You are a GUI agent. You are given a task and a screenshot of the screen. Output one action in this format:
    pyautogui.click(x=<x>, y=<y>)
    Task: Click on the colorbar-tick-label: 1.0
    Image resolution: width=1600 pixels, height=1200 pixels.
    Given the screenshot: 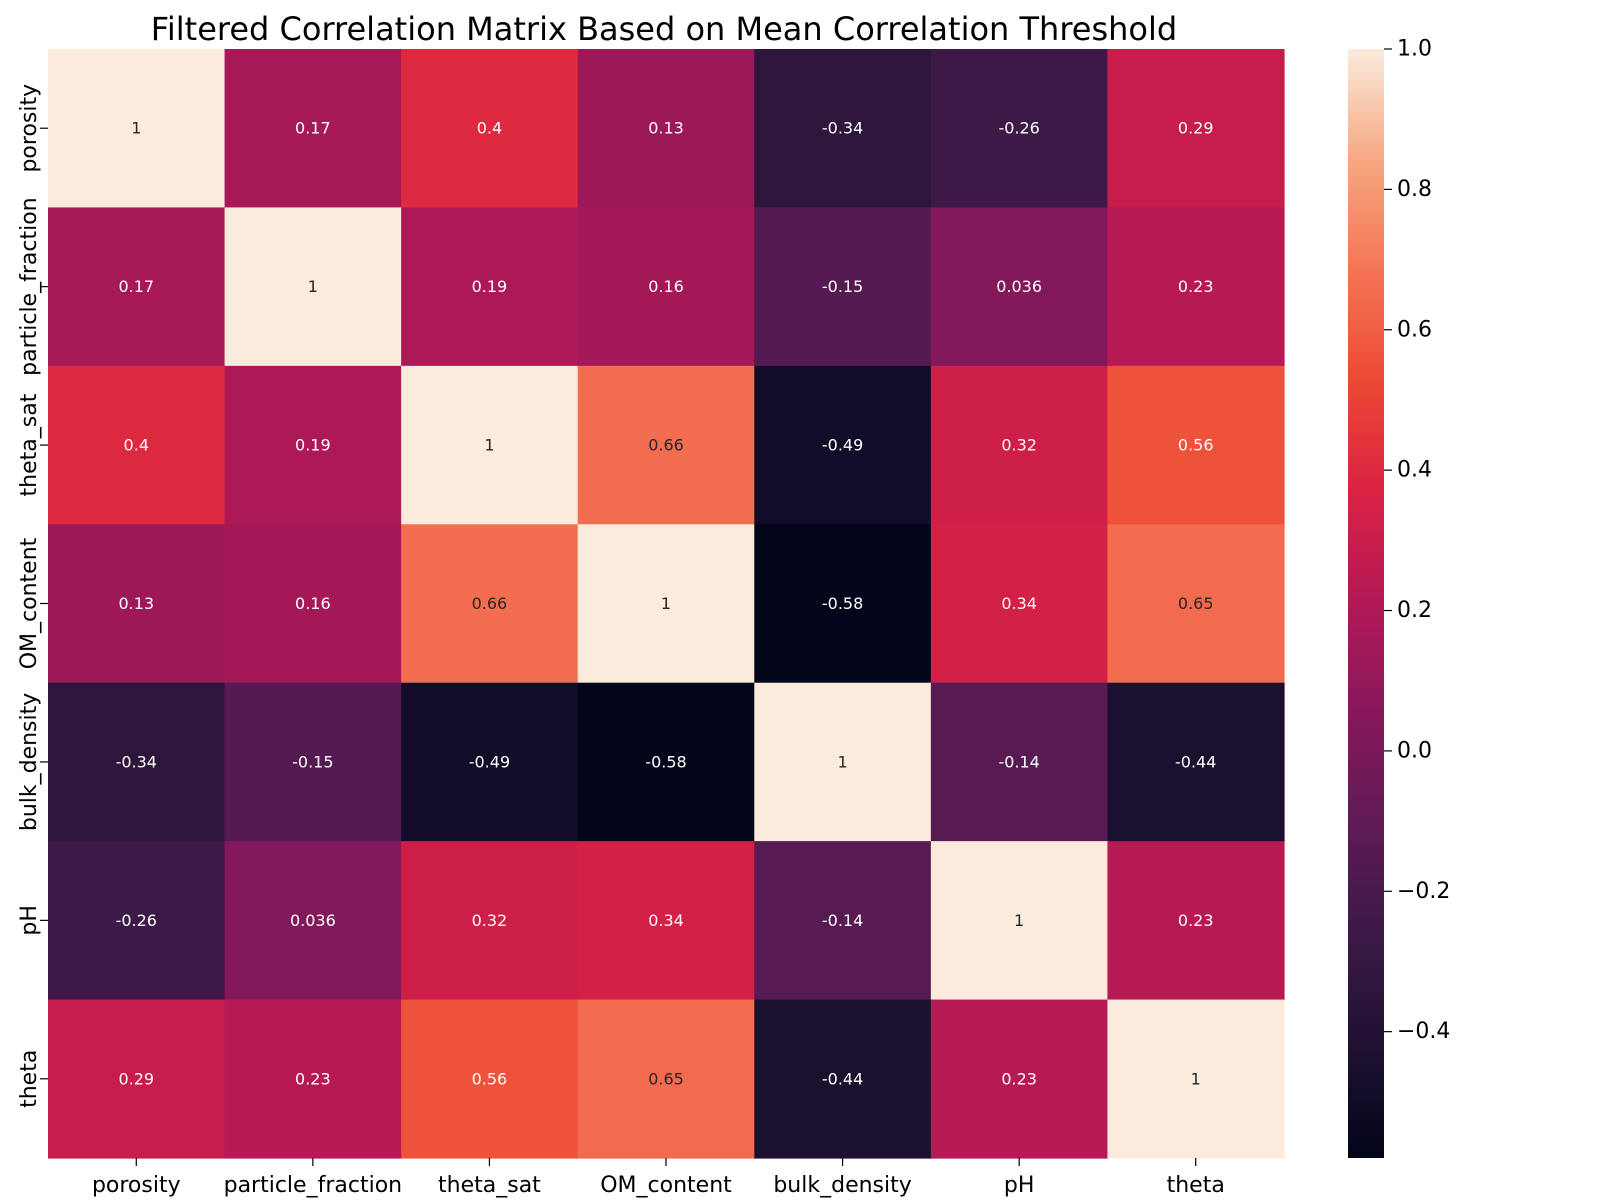 What is the action you would take?
    pyautogui.click(x=1414, y=49)
    